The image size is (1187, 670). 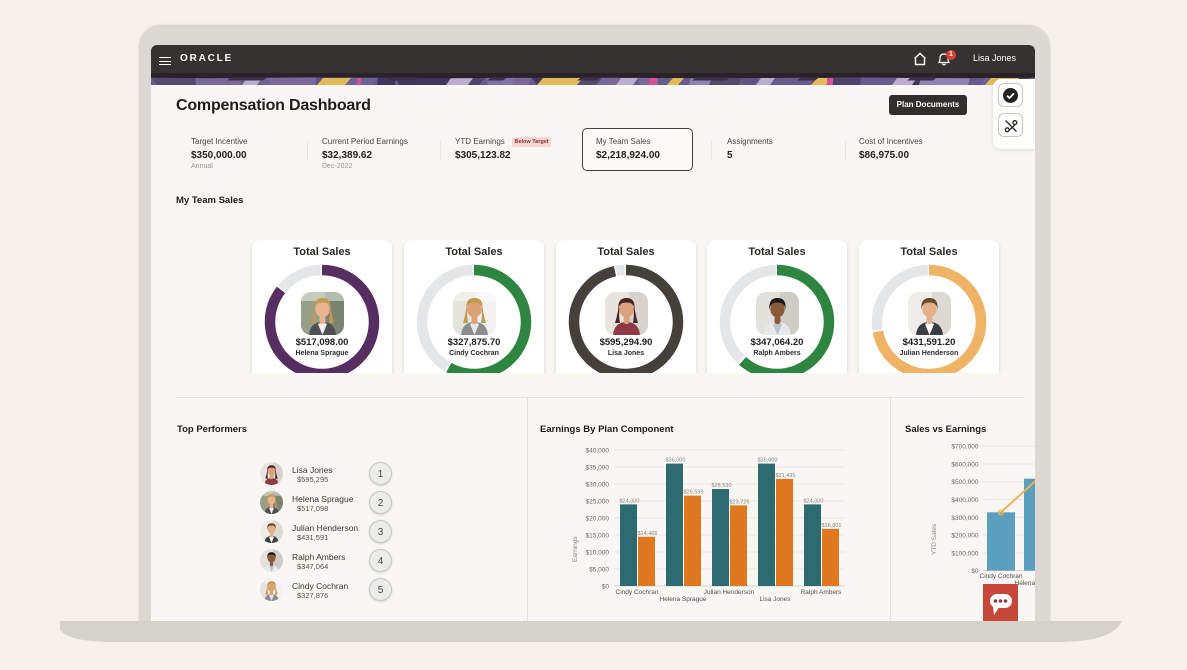 What do you see at coordinates (964, 518) in the screenshot?
I see `svg-text: $300,000` at bounding box center [964, 518].